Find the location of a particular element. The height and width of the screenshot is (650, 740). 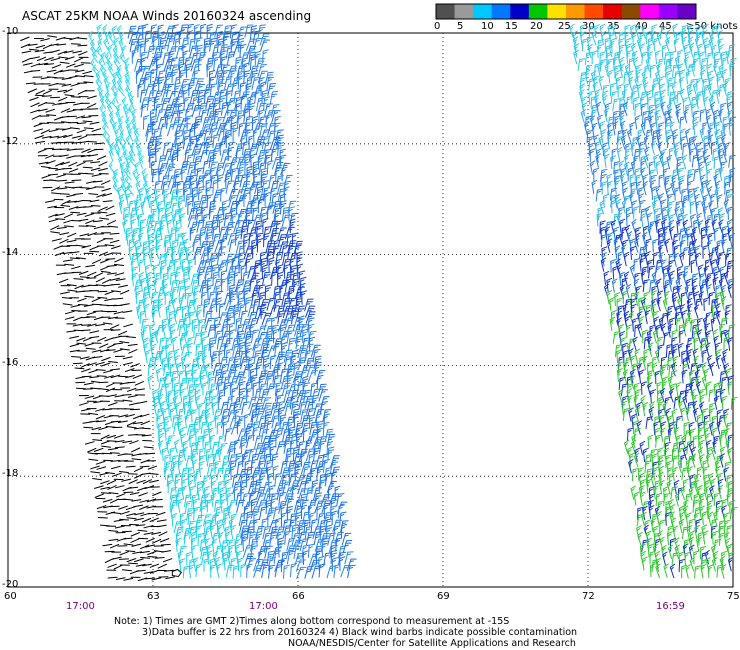

y-tick-minus14: -14 is located at coordinates (10, 252).